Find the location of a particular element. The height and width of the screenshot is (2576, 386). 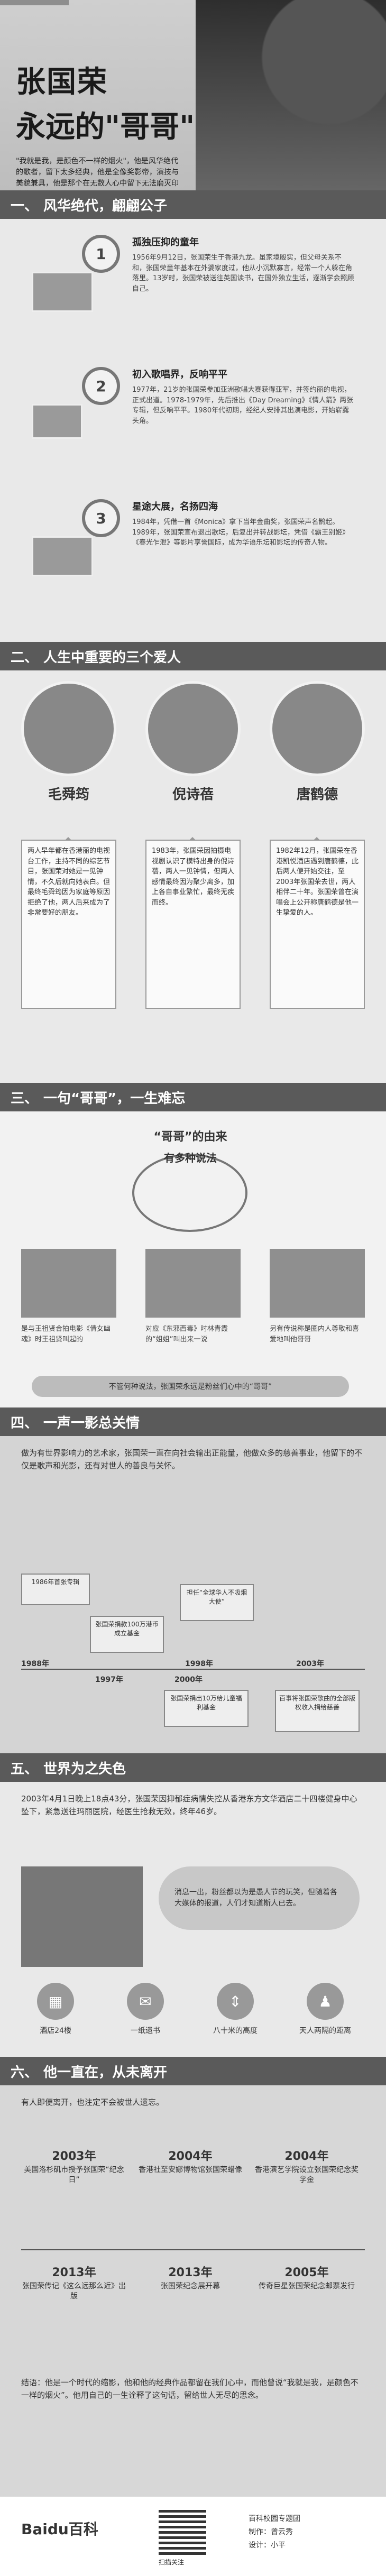

baidu-logo: Baidu百科 is located at coordinates (60, 2529).